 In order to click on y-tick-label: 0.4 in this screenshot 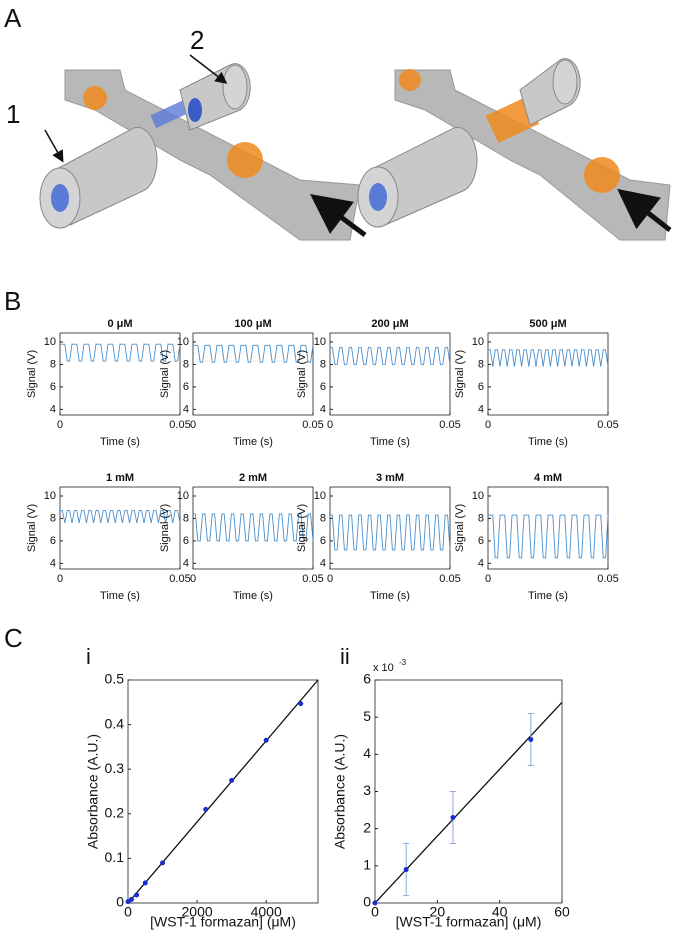, I will do `click(115, 723)`.